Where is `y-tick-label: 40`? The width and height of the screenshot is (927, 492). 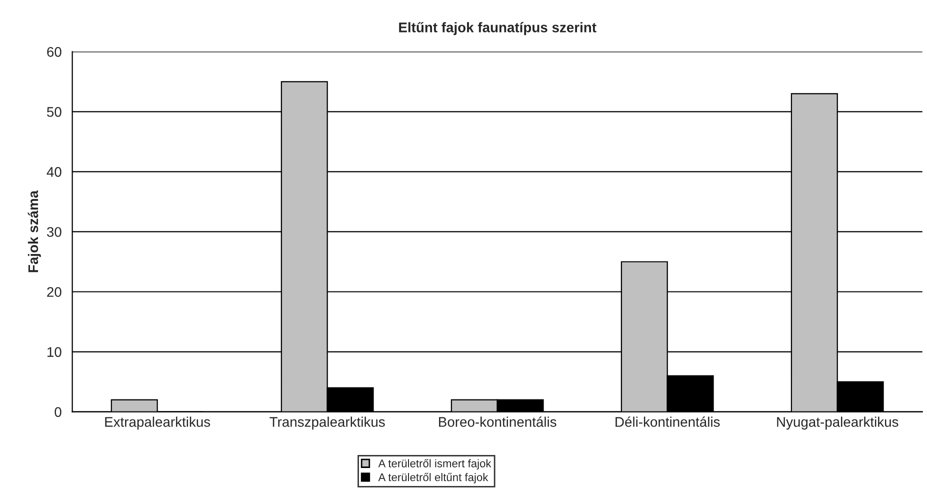 y-tick-label: 40 is located at coordinates (54, 172).